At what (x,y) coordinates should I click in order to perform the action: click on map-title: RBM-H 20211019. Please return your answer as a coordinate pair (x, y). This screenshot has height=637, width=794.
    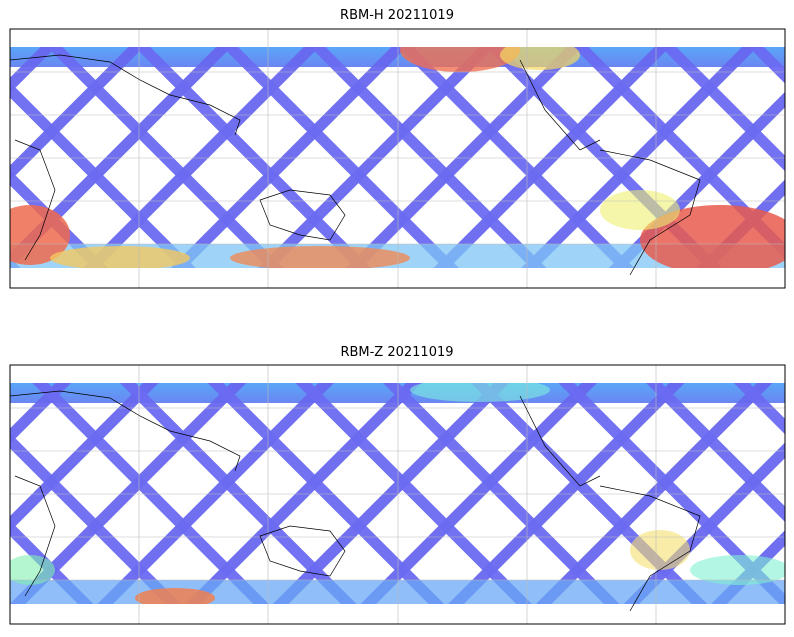
    Looking at the image, I should click on (397, 15).